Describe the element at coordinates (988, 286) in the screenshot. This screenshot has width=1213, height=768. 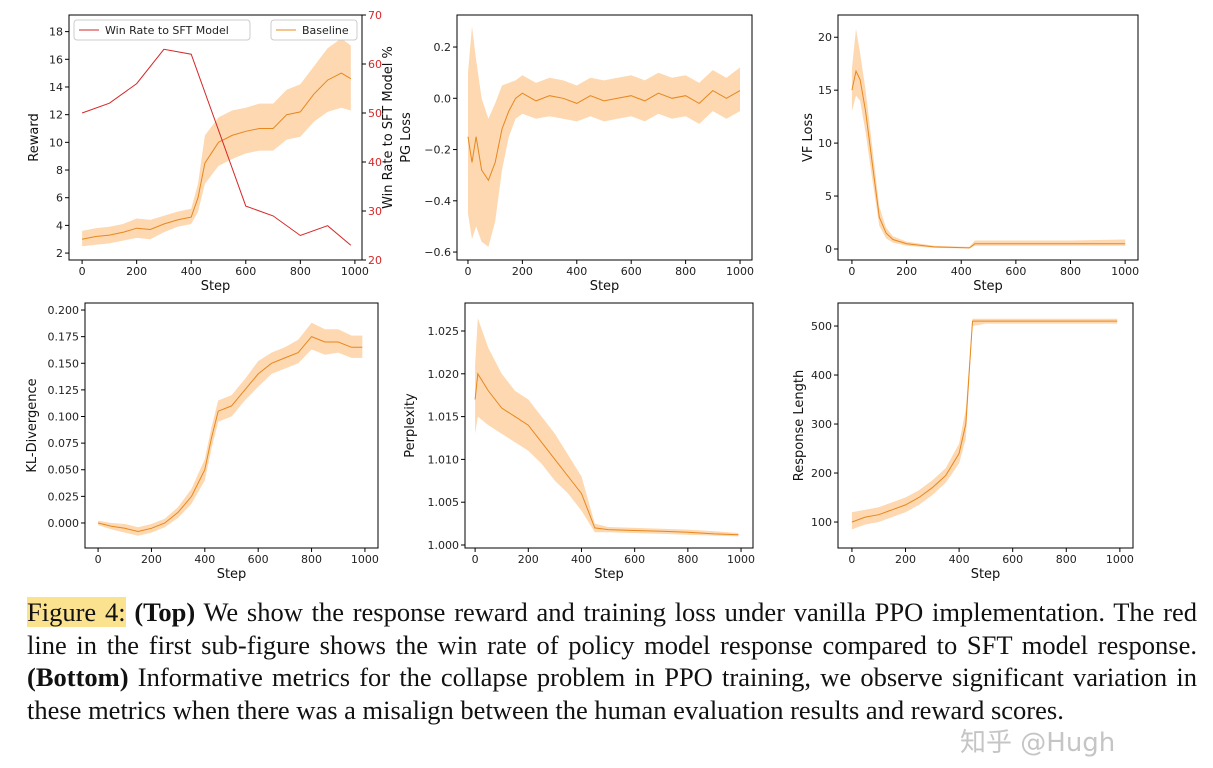
I see `vf-loss-xlabel: Step` at that location.